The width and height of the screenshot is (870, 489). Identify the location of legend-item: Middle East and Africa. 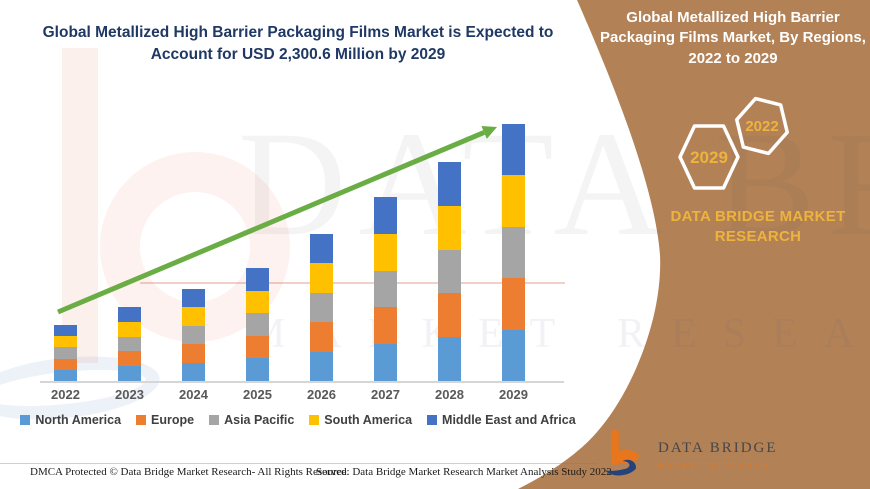
(501, 420).